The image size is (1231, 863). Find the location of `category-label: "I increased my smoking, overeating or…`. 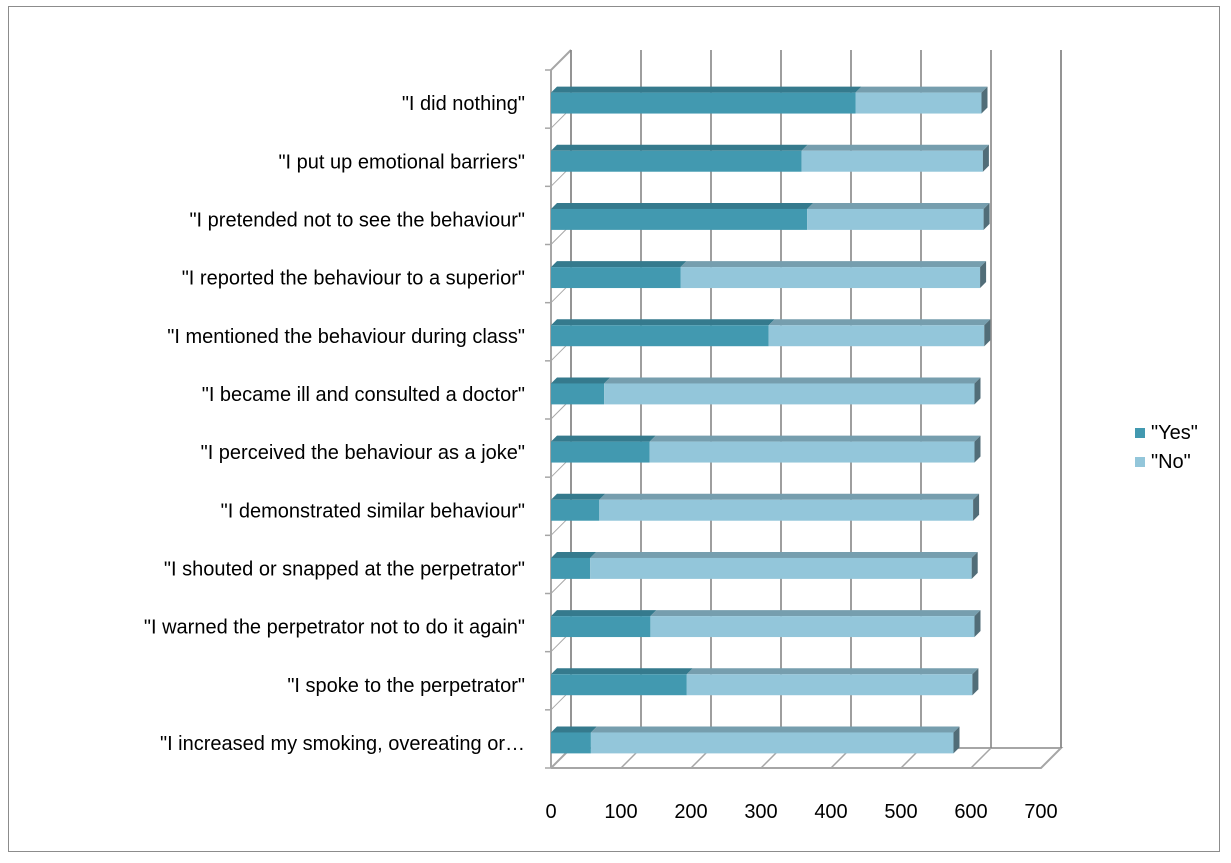

category-label: "I increased my smoking, overeating or… is located at coordinates (342, 744).